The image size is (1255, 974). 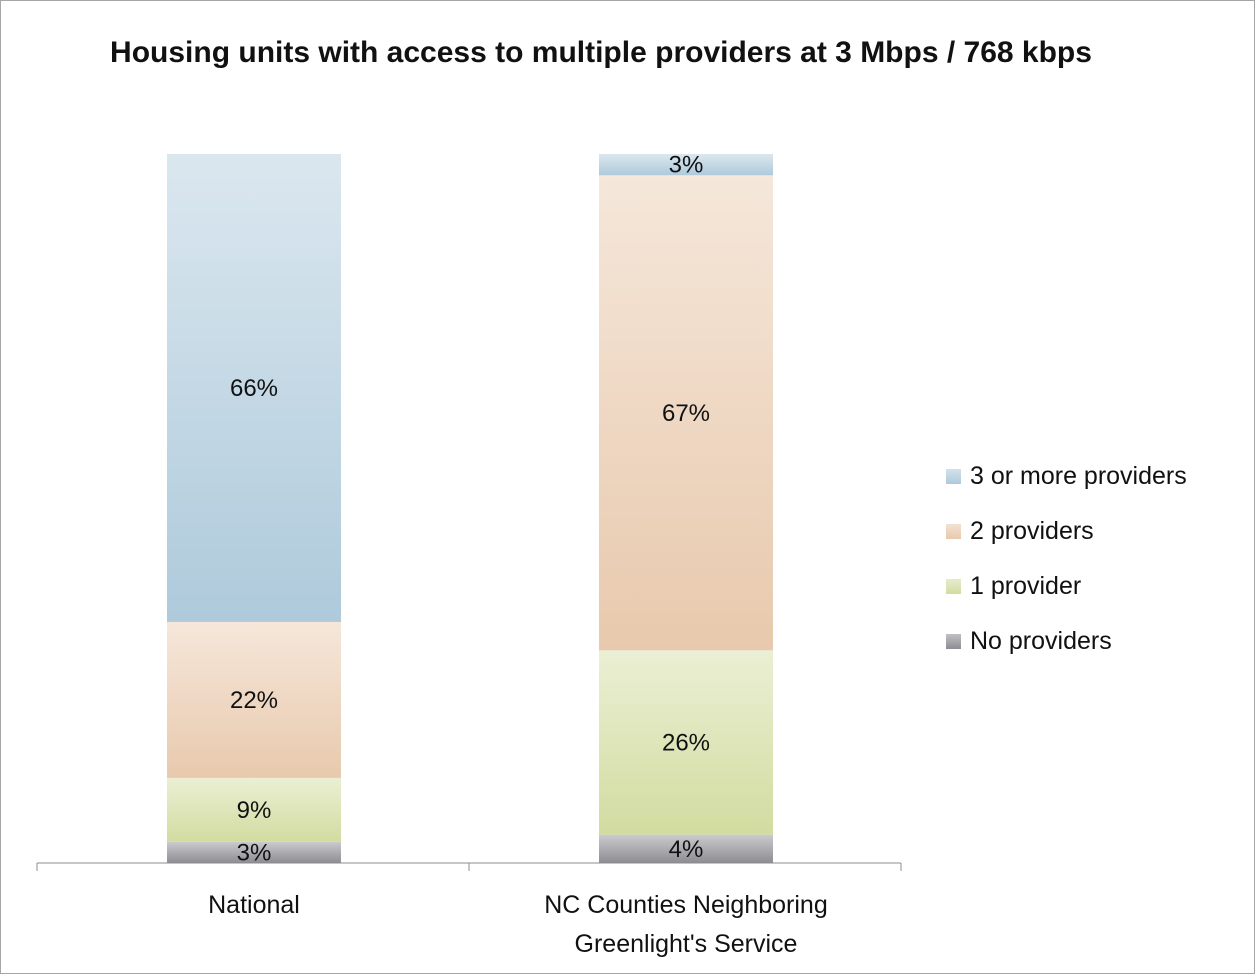 I want to click on legend-item: No providers, so click(x=1066, y=641).